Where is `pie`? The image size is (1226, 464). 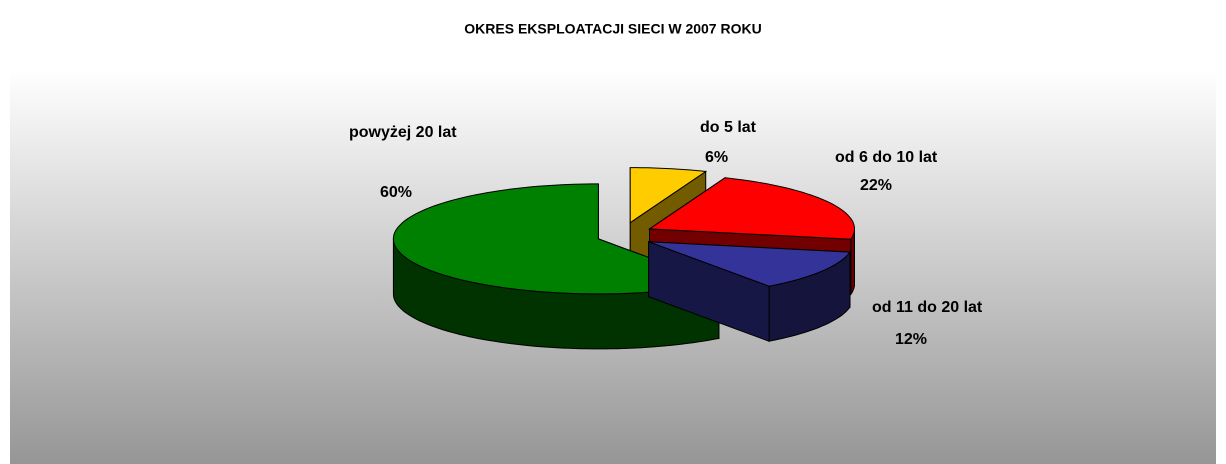 pie is located at coordinates (623, 258).